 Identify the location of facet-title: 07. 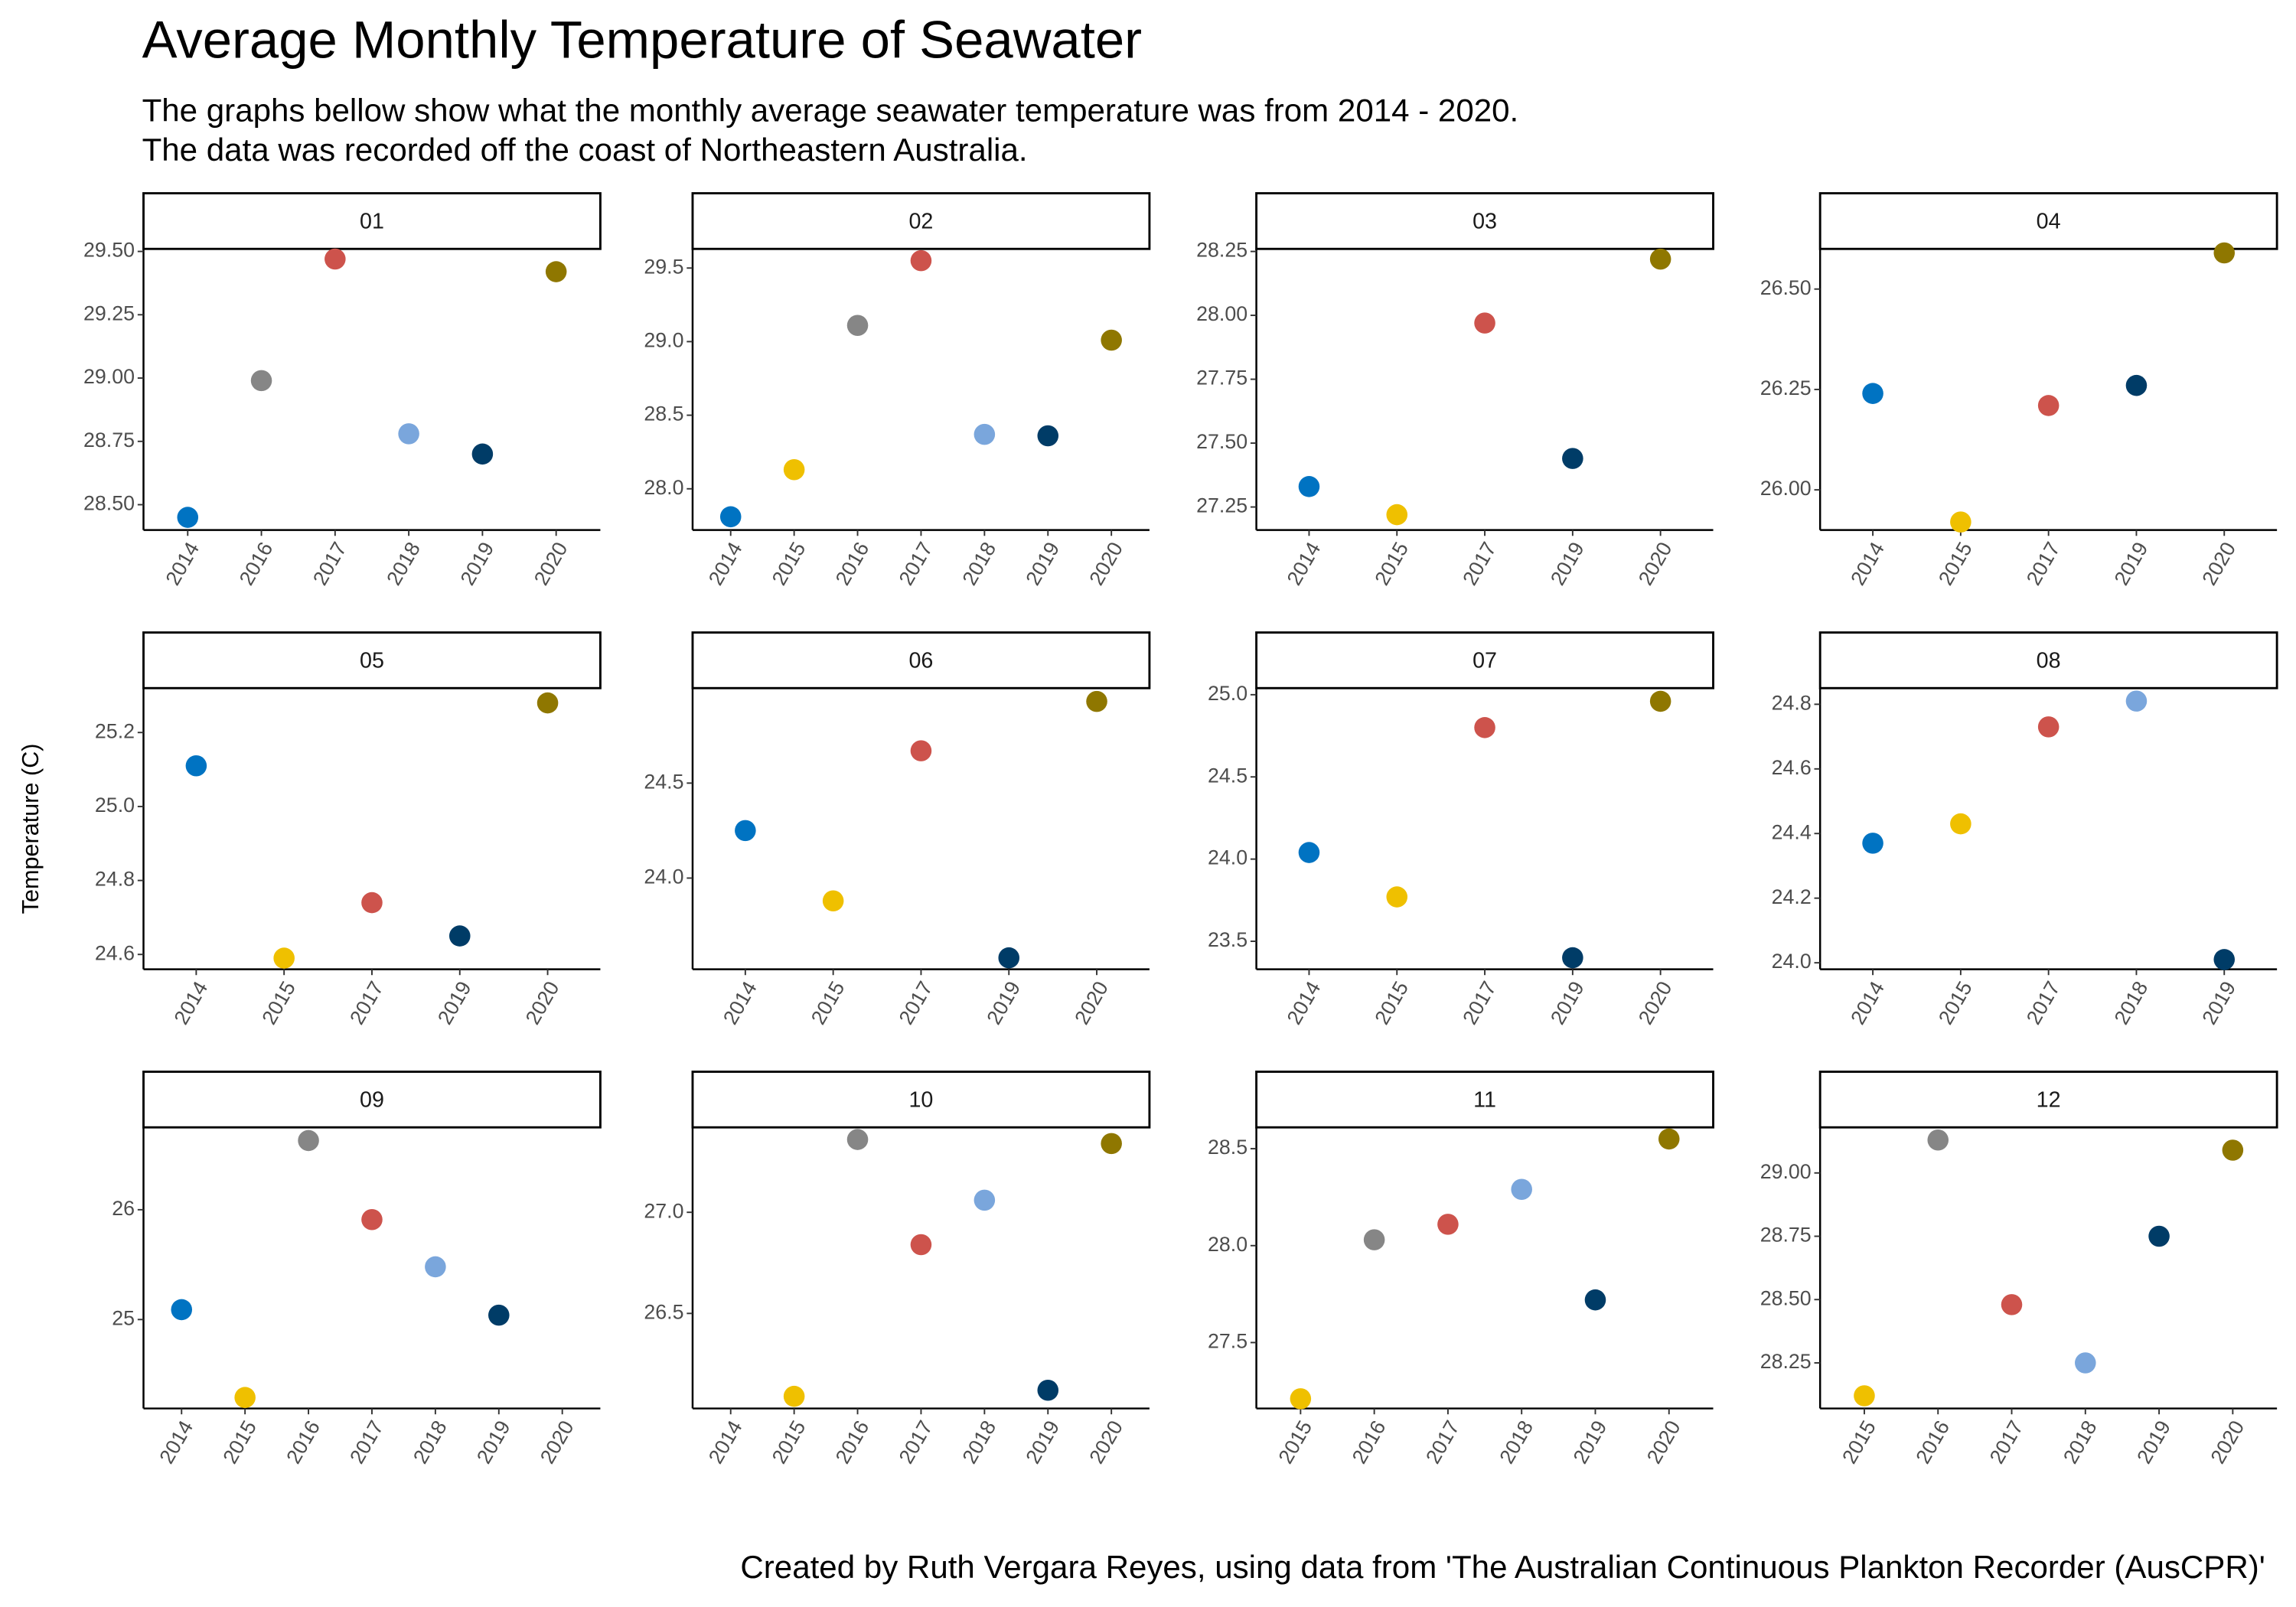
(1485, 660).